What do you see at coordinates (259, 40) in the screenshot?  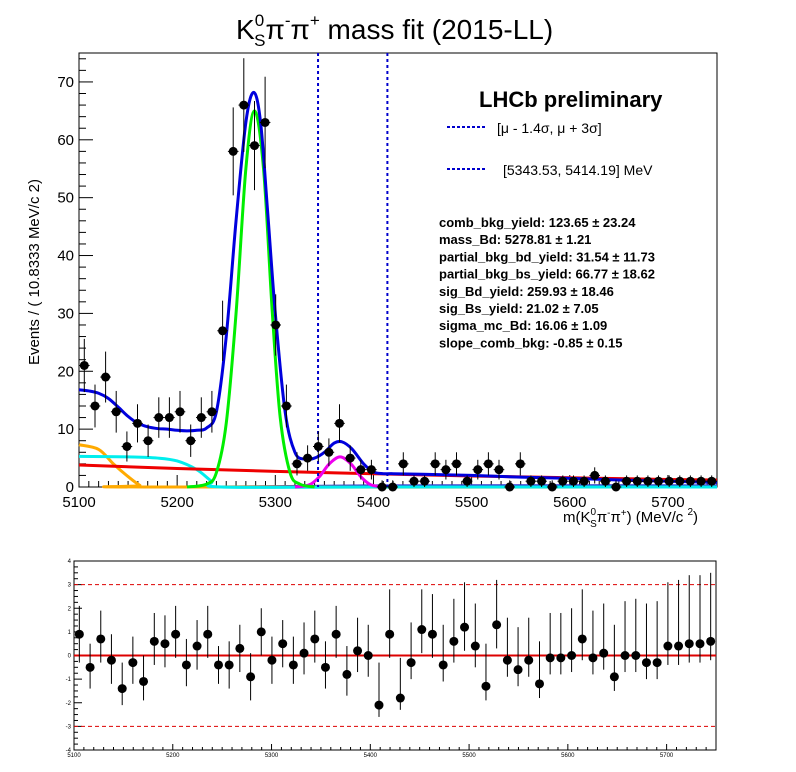 I see `title-sub-s: S` at bounding box center [259, 40].